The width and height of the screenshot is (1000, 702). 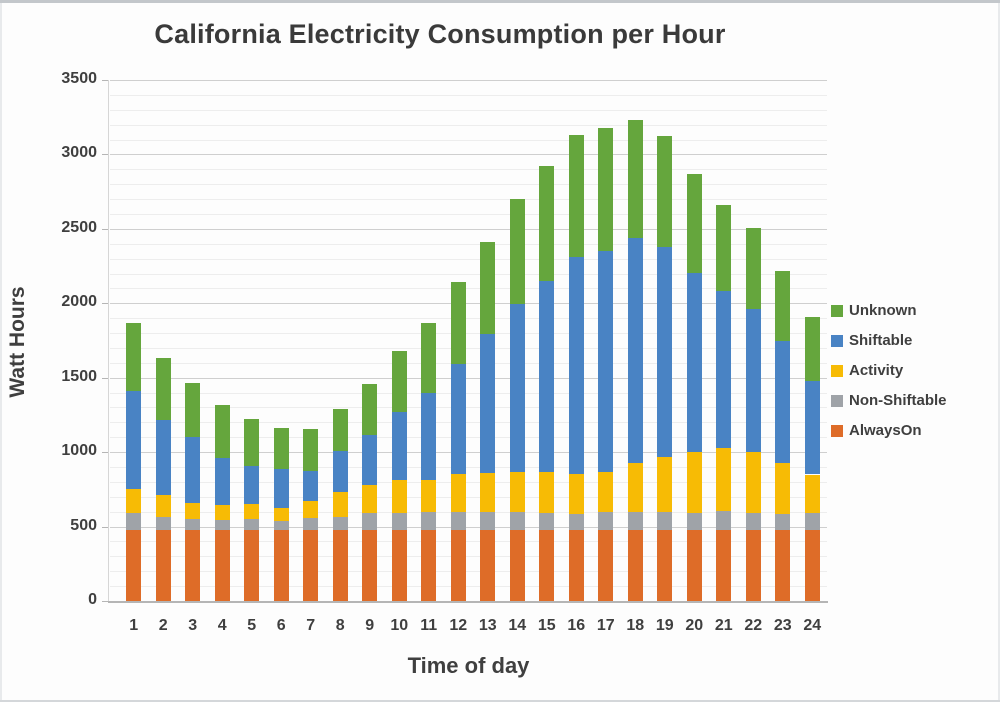 What do you see at coordinates (222, 625) in the screenshot?
I see `x-tick-label: 4` at bounding box center [222, 625].